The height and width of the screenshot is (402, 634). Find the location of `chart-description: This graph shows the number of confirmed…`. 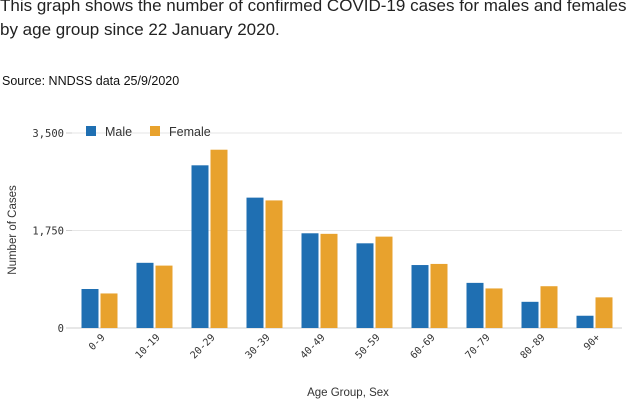

chart-description: This graph shows the number of confirmed… is located at coordinates (313, 19).